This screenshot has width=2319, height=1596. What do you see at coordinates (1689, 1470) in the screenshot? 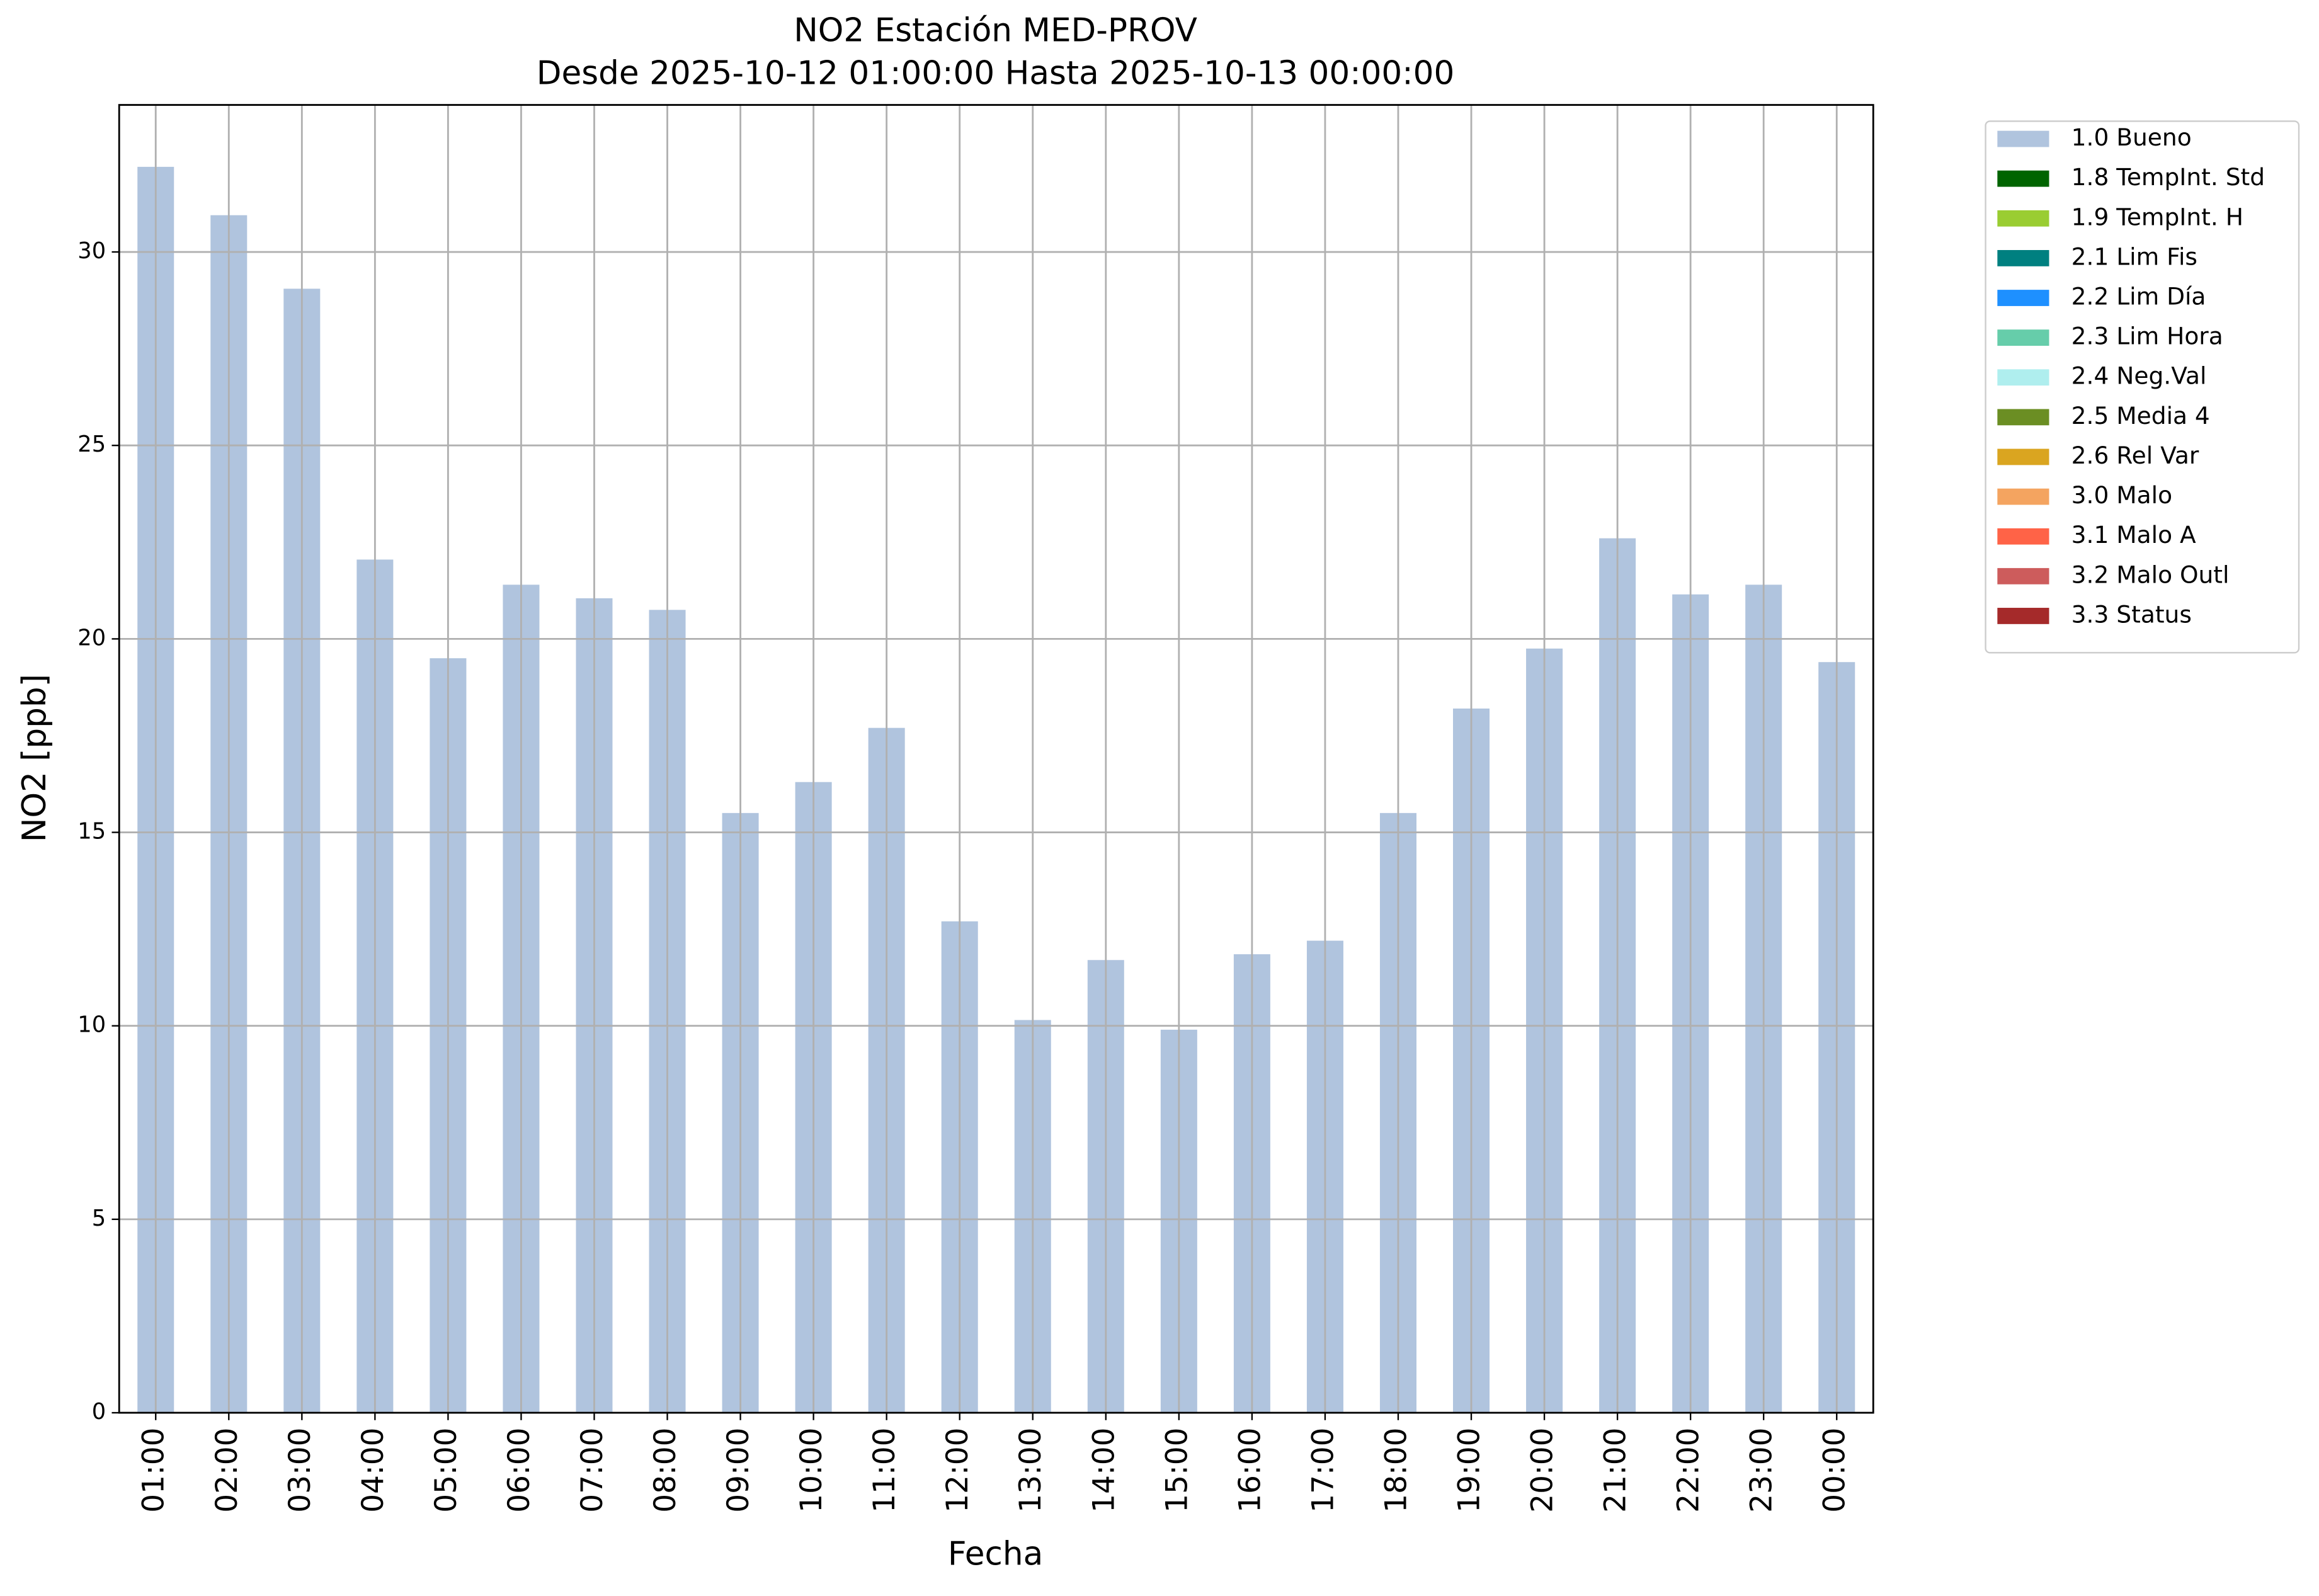
I see `x-tick-label: 22:00` at bounding box center [1689, 1470].